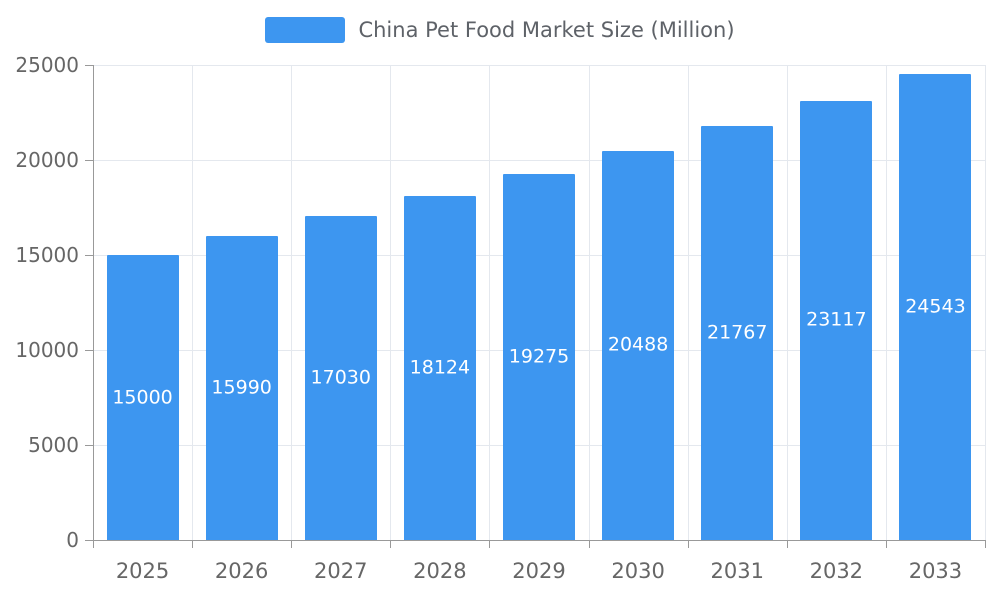 This screenshot has width=1000, height=600. What do you see at coordinates (47, 160) in the screenshot?
I see `y-axis-tick-label: 20000` at bounding box center [47, 160].